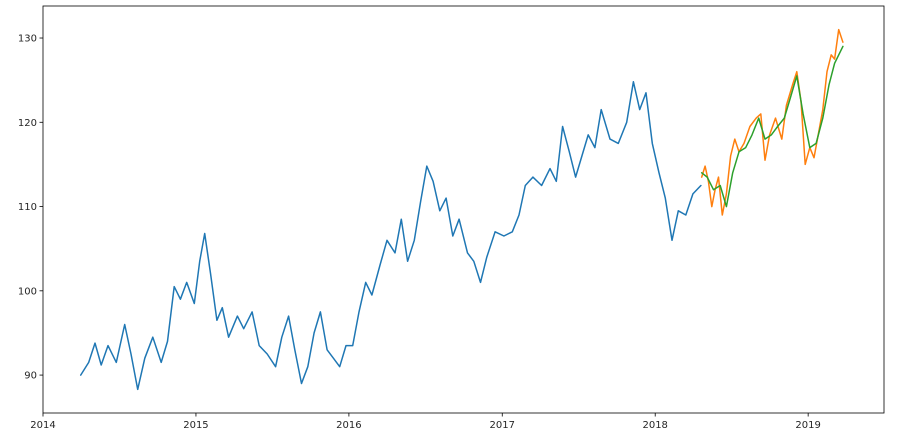 Image resolution: width=900 pixels, height=444 pixels. I want to click on x-tick-label: 2018, so click(654, 425).